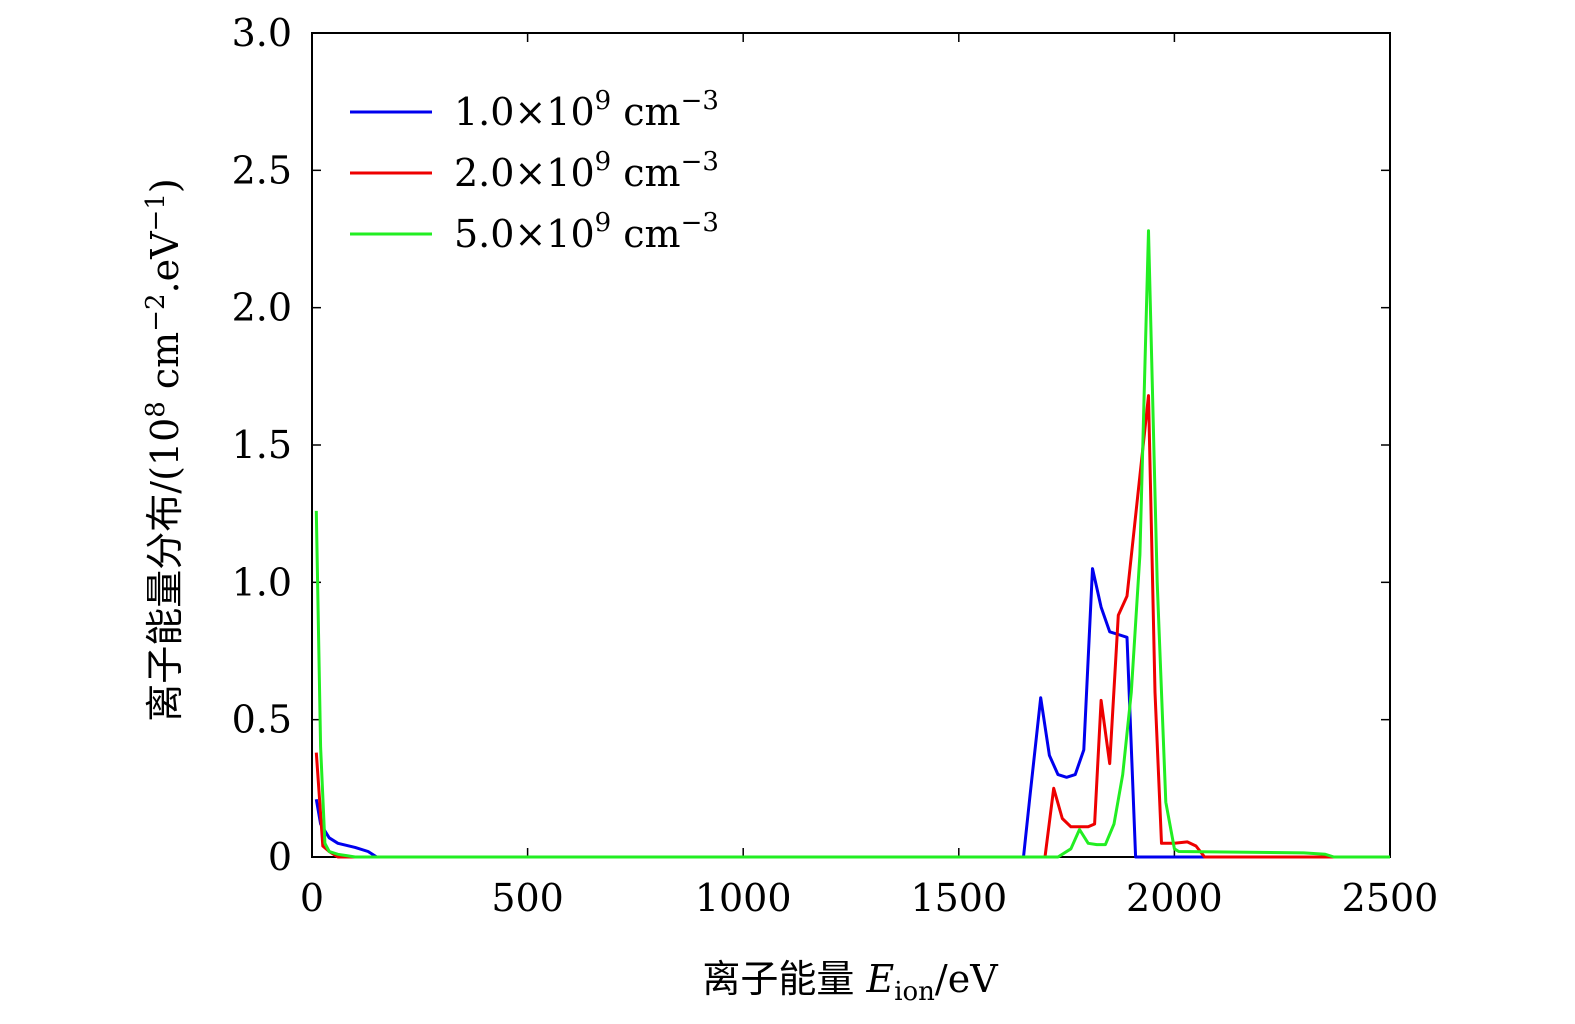 This screenshot has height=1024, width=1575. What do you see at coordinates (262, 445) in the screenshot?
I see `y-tick-label: 1.5` at bounding box center [262, 445].